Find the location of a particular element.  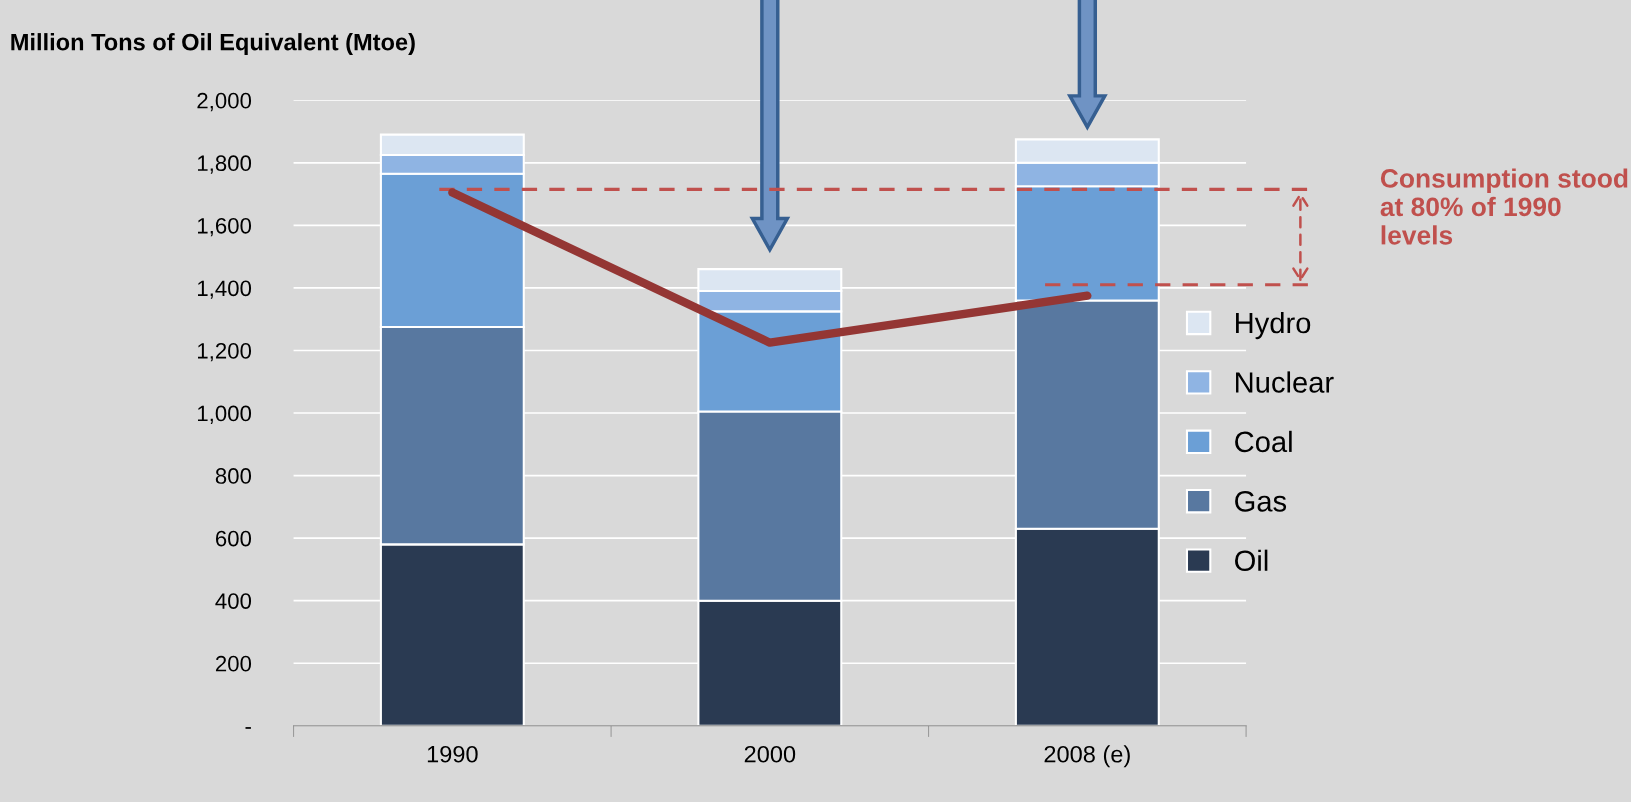

legend-label: Nuclear is located at coordinates (1285, 382).